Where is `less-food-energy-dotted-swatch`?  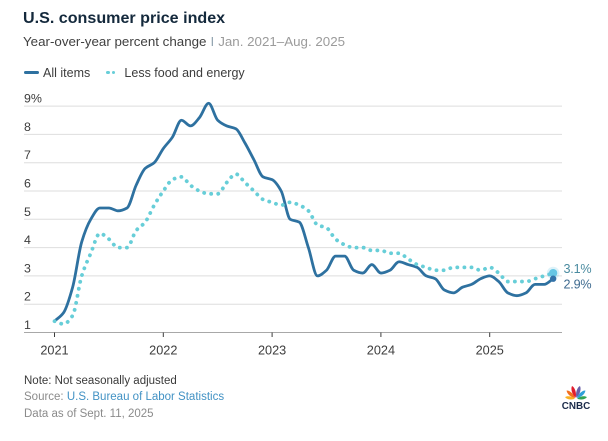 less-food-energy-dotted-swatch is located at coordinates (111, 72).